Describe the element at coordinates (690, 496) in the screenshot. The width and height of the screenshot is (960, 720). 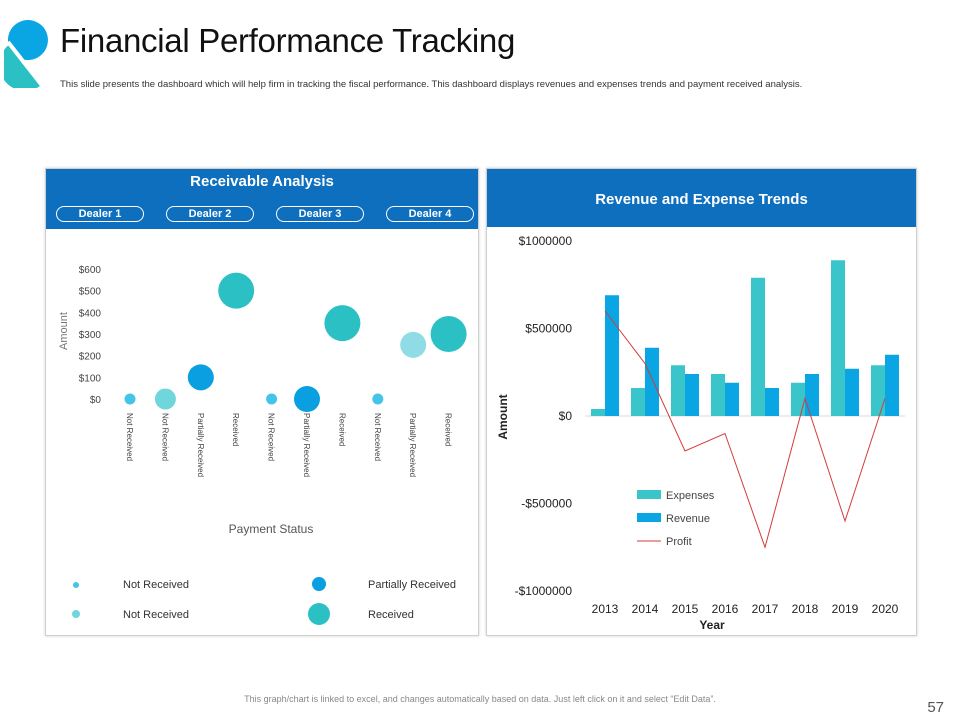
I see `bar-legend-expenses-label: Expenses` at that location.